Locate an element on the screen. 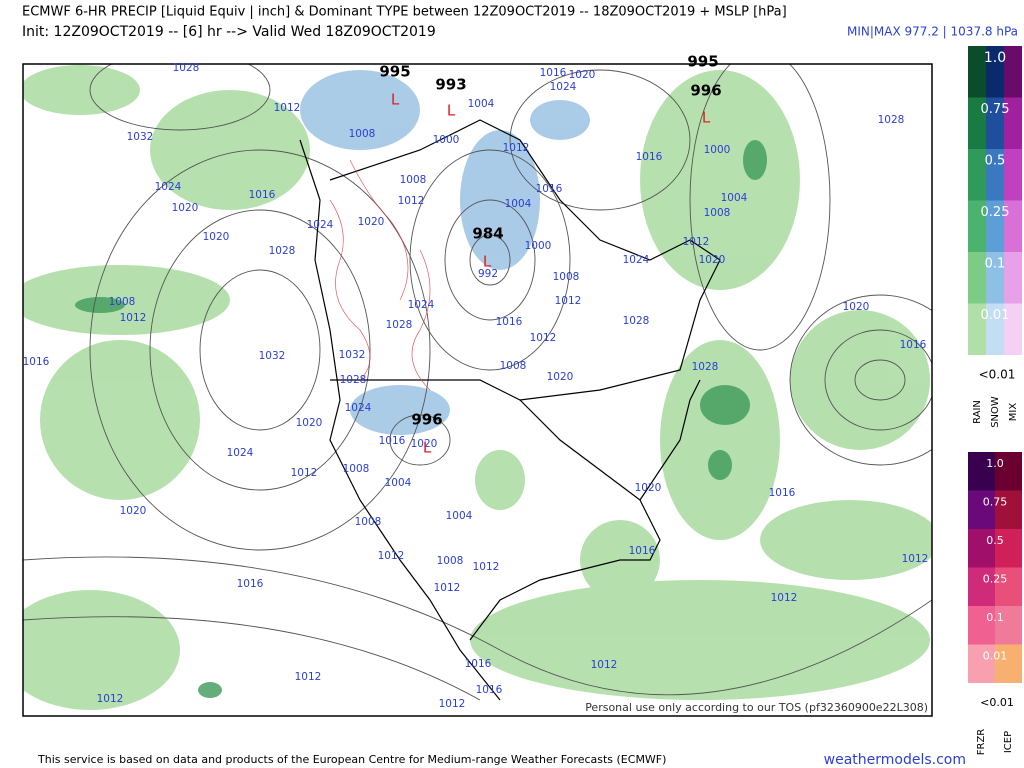 The height and width of the screenshot is (768, 1024). legend-type: MIX is located at coordinates (1013, 412).